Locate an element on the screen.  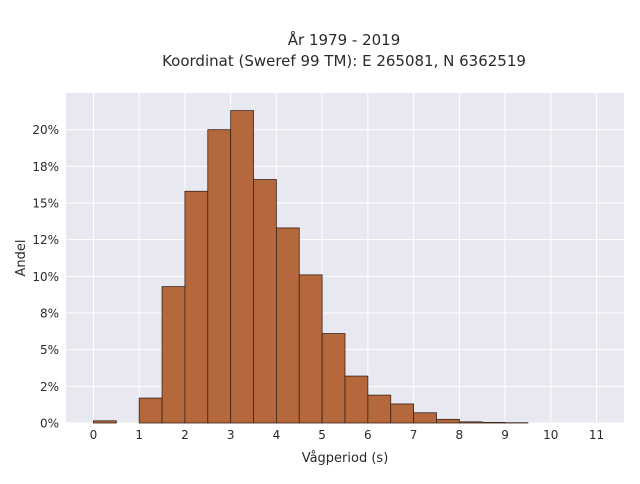
y-tick-label: 10% is located at coordinates (45, 277).